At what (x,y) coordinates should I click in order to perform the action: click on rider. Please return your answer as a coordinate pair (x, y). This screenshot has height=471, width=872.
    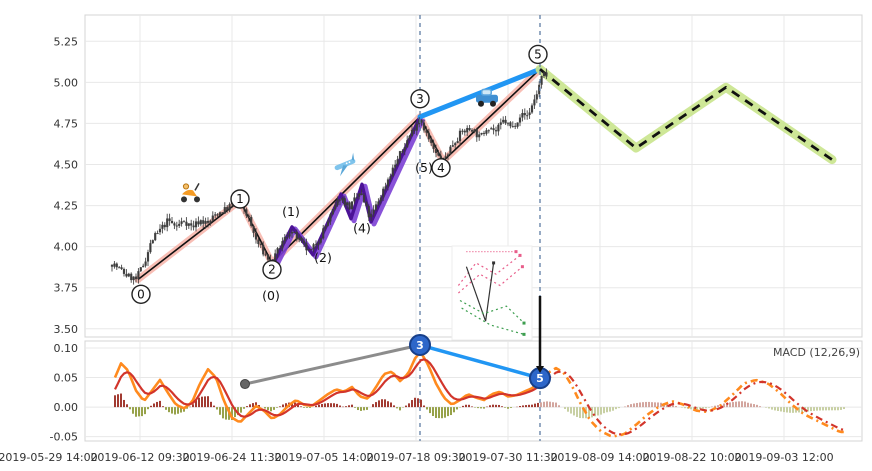
    Looking at the image, I should click on (186, 186).